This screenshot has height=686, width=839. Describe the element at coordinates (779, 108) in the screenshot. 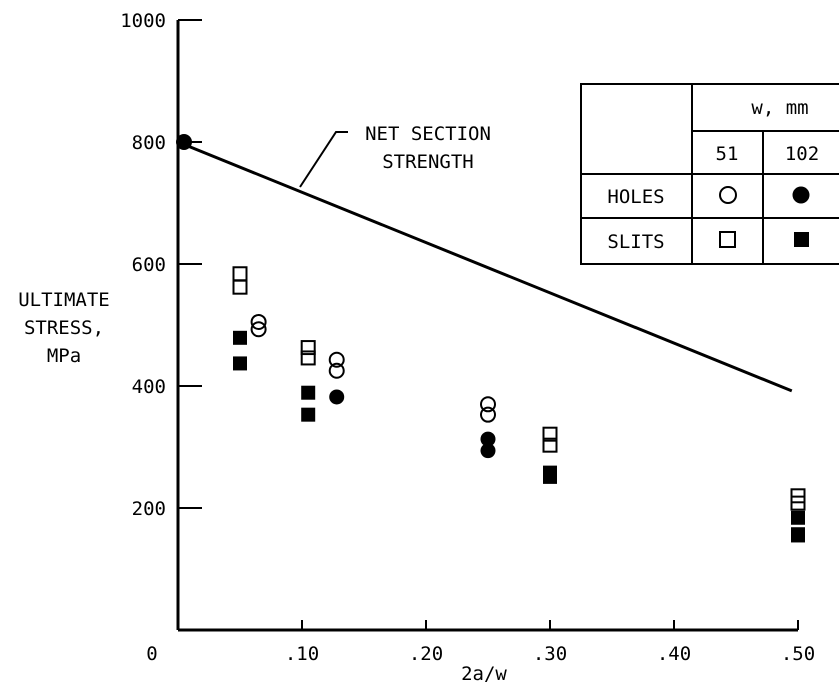

I see `legend-header: w, mm` at that location.